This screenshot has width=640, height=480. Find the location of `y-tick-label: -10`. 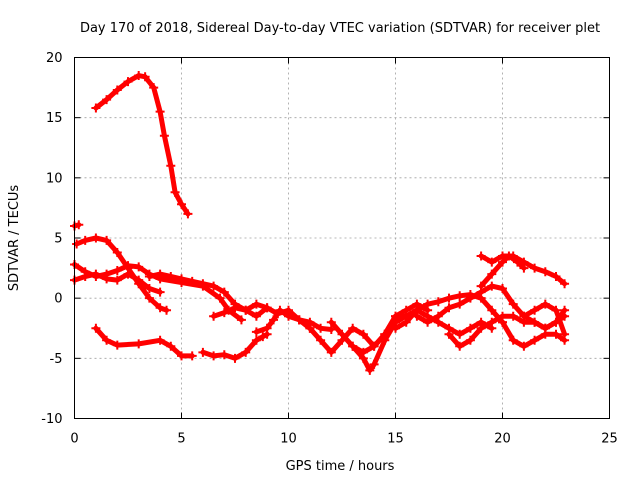

y-tick-label: -10 is located at coordinates (51, 419).